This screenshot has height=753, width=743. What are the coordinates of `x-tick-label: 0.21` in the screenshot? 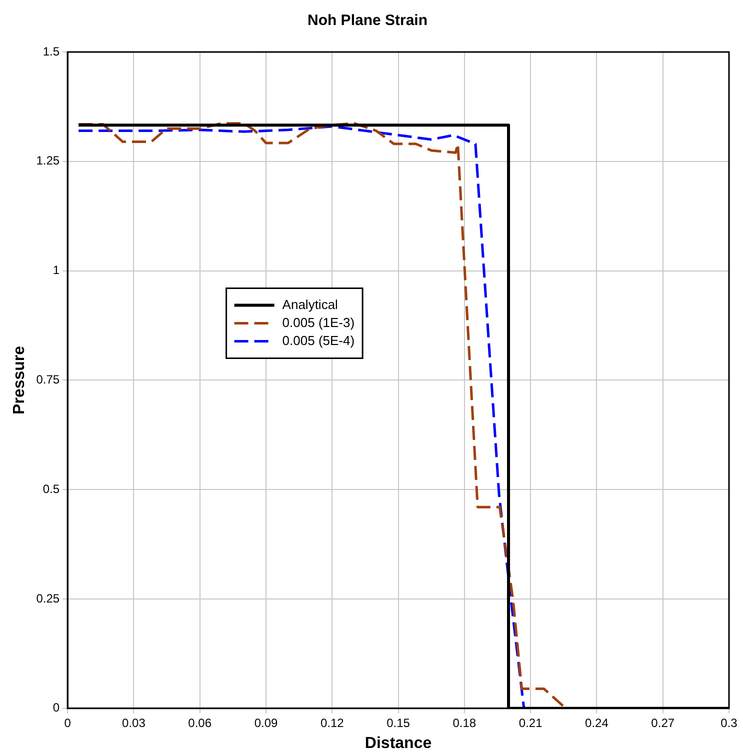 It's located at (530, 723).